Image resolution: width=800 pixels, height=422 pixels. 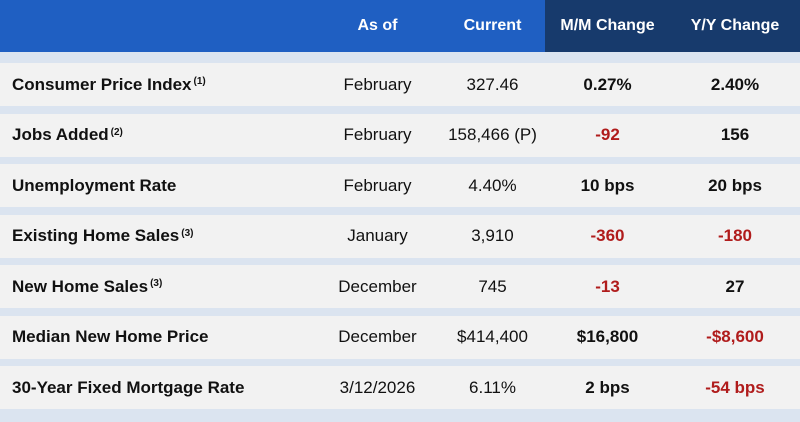 What do you see at coordinates (110, 336) in the screenshot?
I see `label-text: Median New Home Price` at bounding box center [110, 336].